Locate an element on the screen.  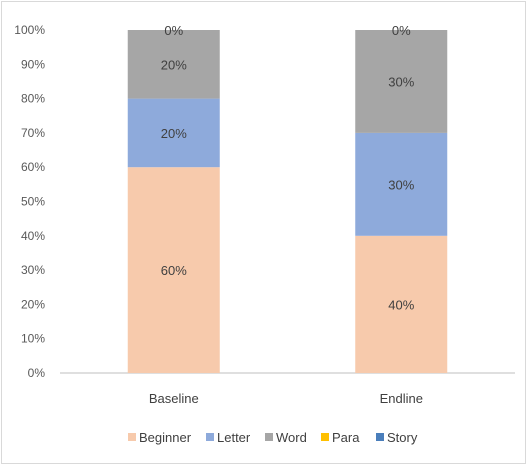
x-category-label: Baseline is located at coordinates (174, 398).